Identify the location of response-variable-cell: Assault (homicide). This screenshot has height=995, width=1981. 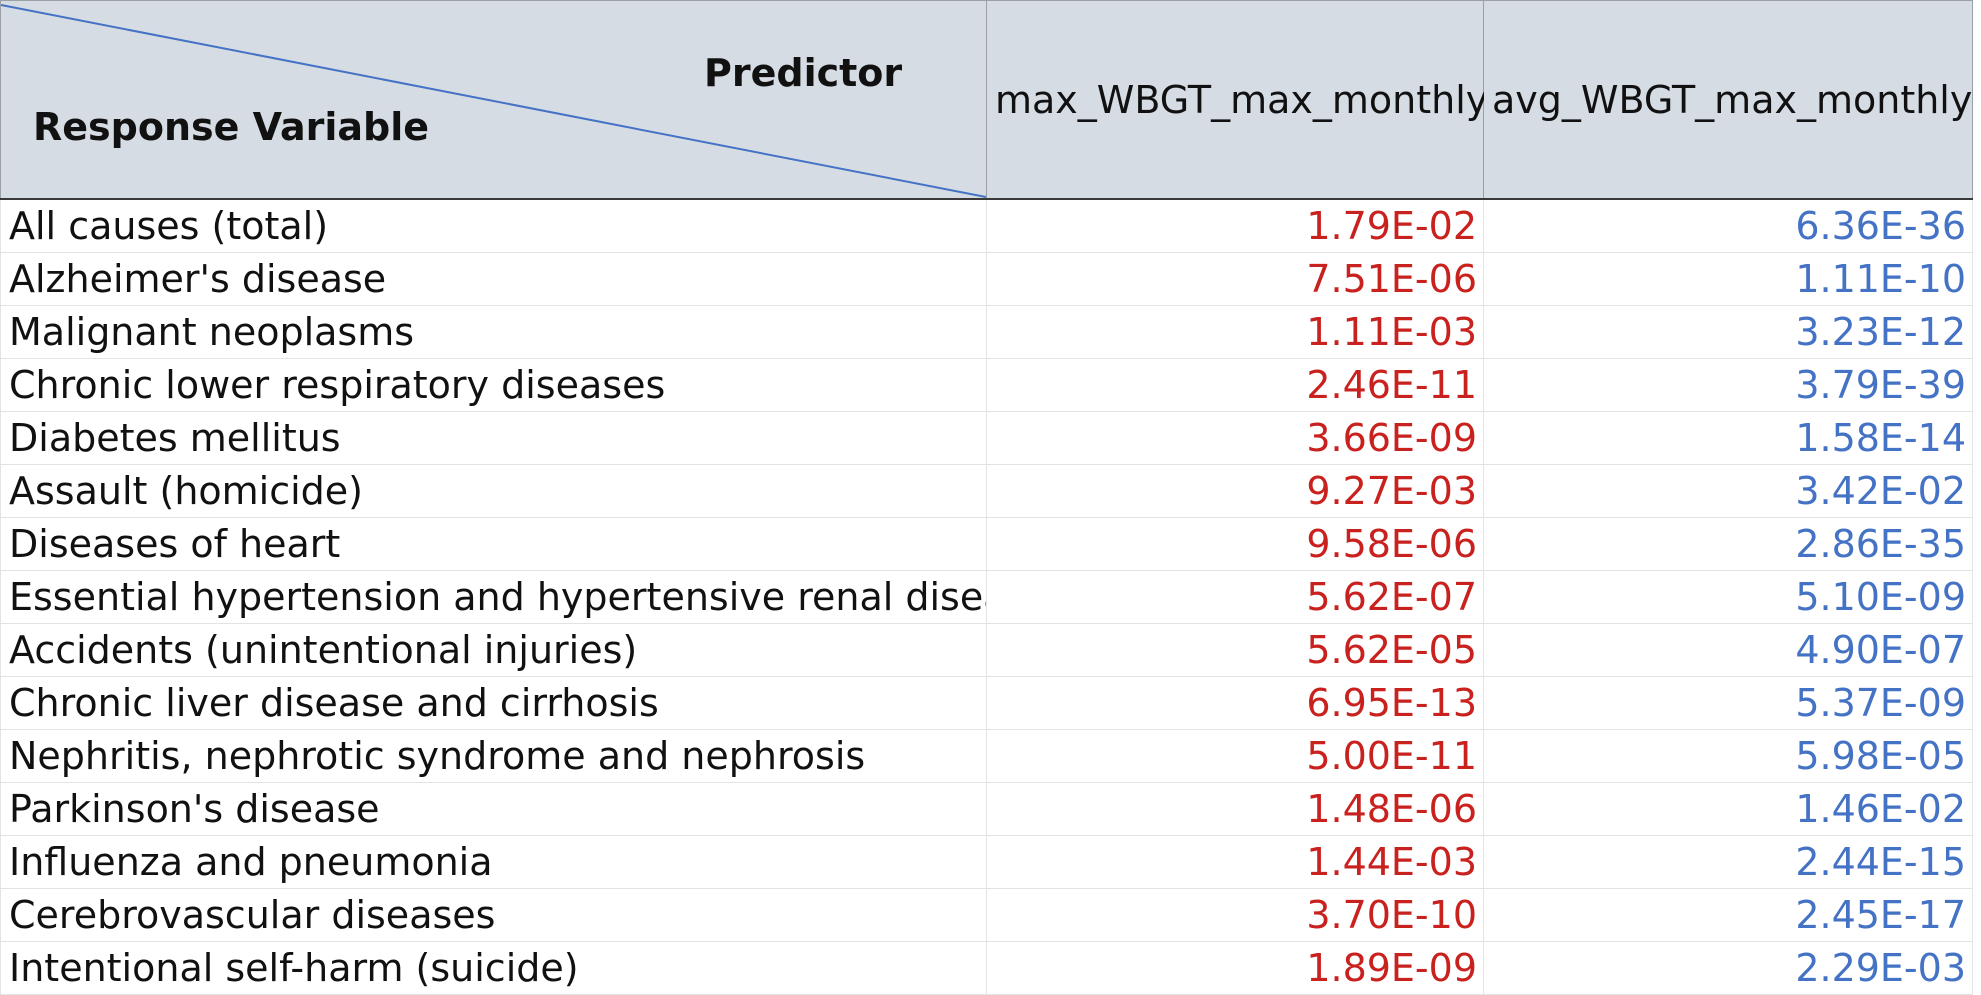
(493, 491).